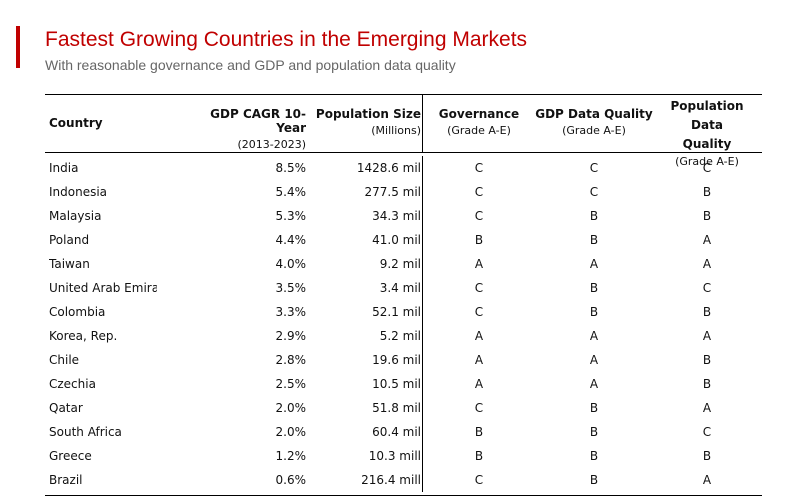 This screenshot has width=800, height=499. Describe the element at coordinates (594, 122) in the screenshot. I see `header-gdp-quality: GDP Data Quality (Grade A-E)` at that location.